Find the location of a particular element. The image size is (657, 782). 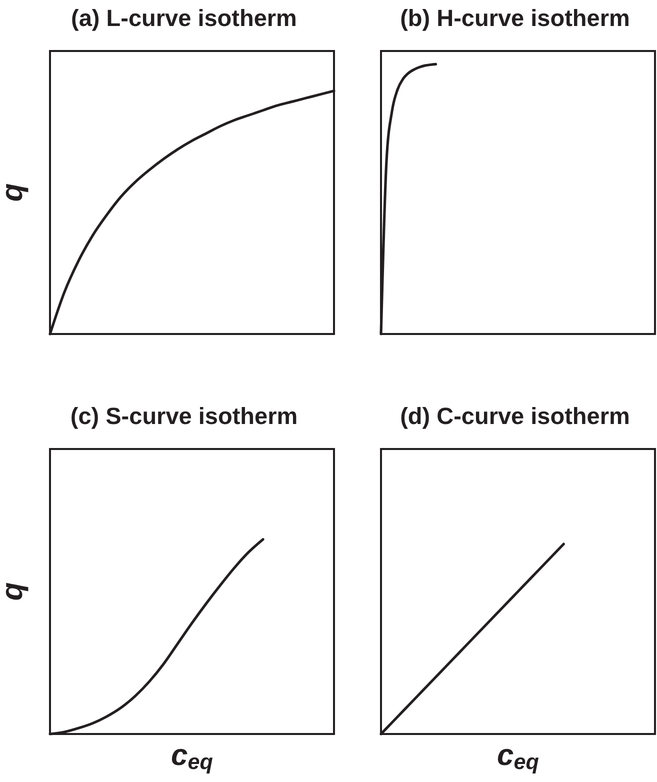

chart-title: (b) H-curve isotherm is located at coordinates (515, 18).